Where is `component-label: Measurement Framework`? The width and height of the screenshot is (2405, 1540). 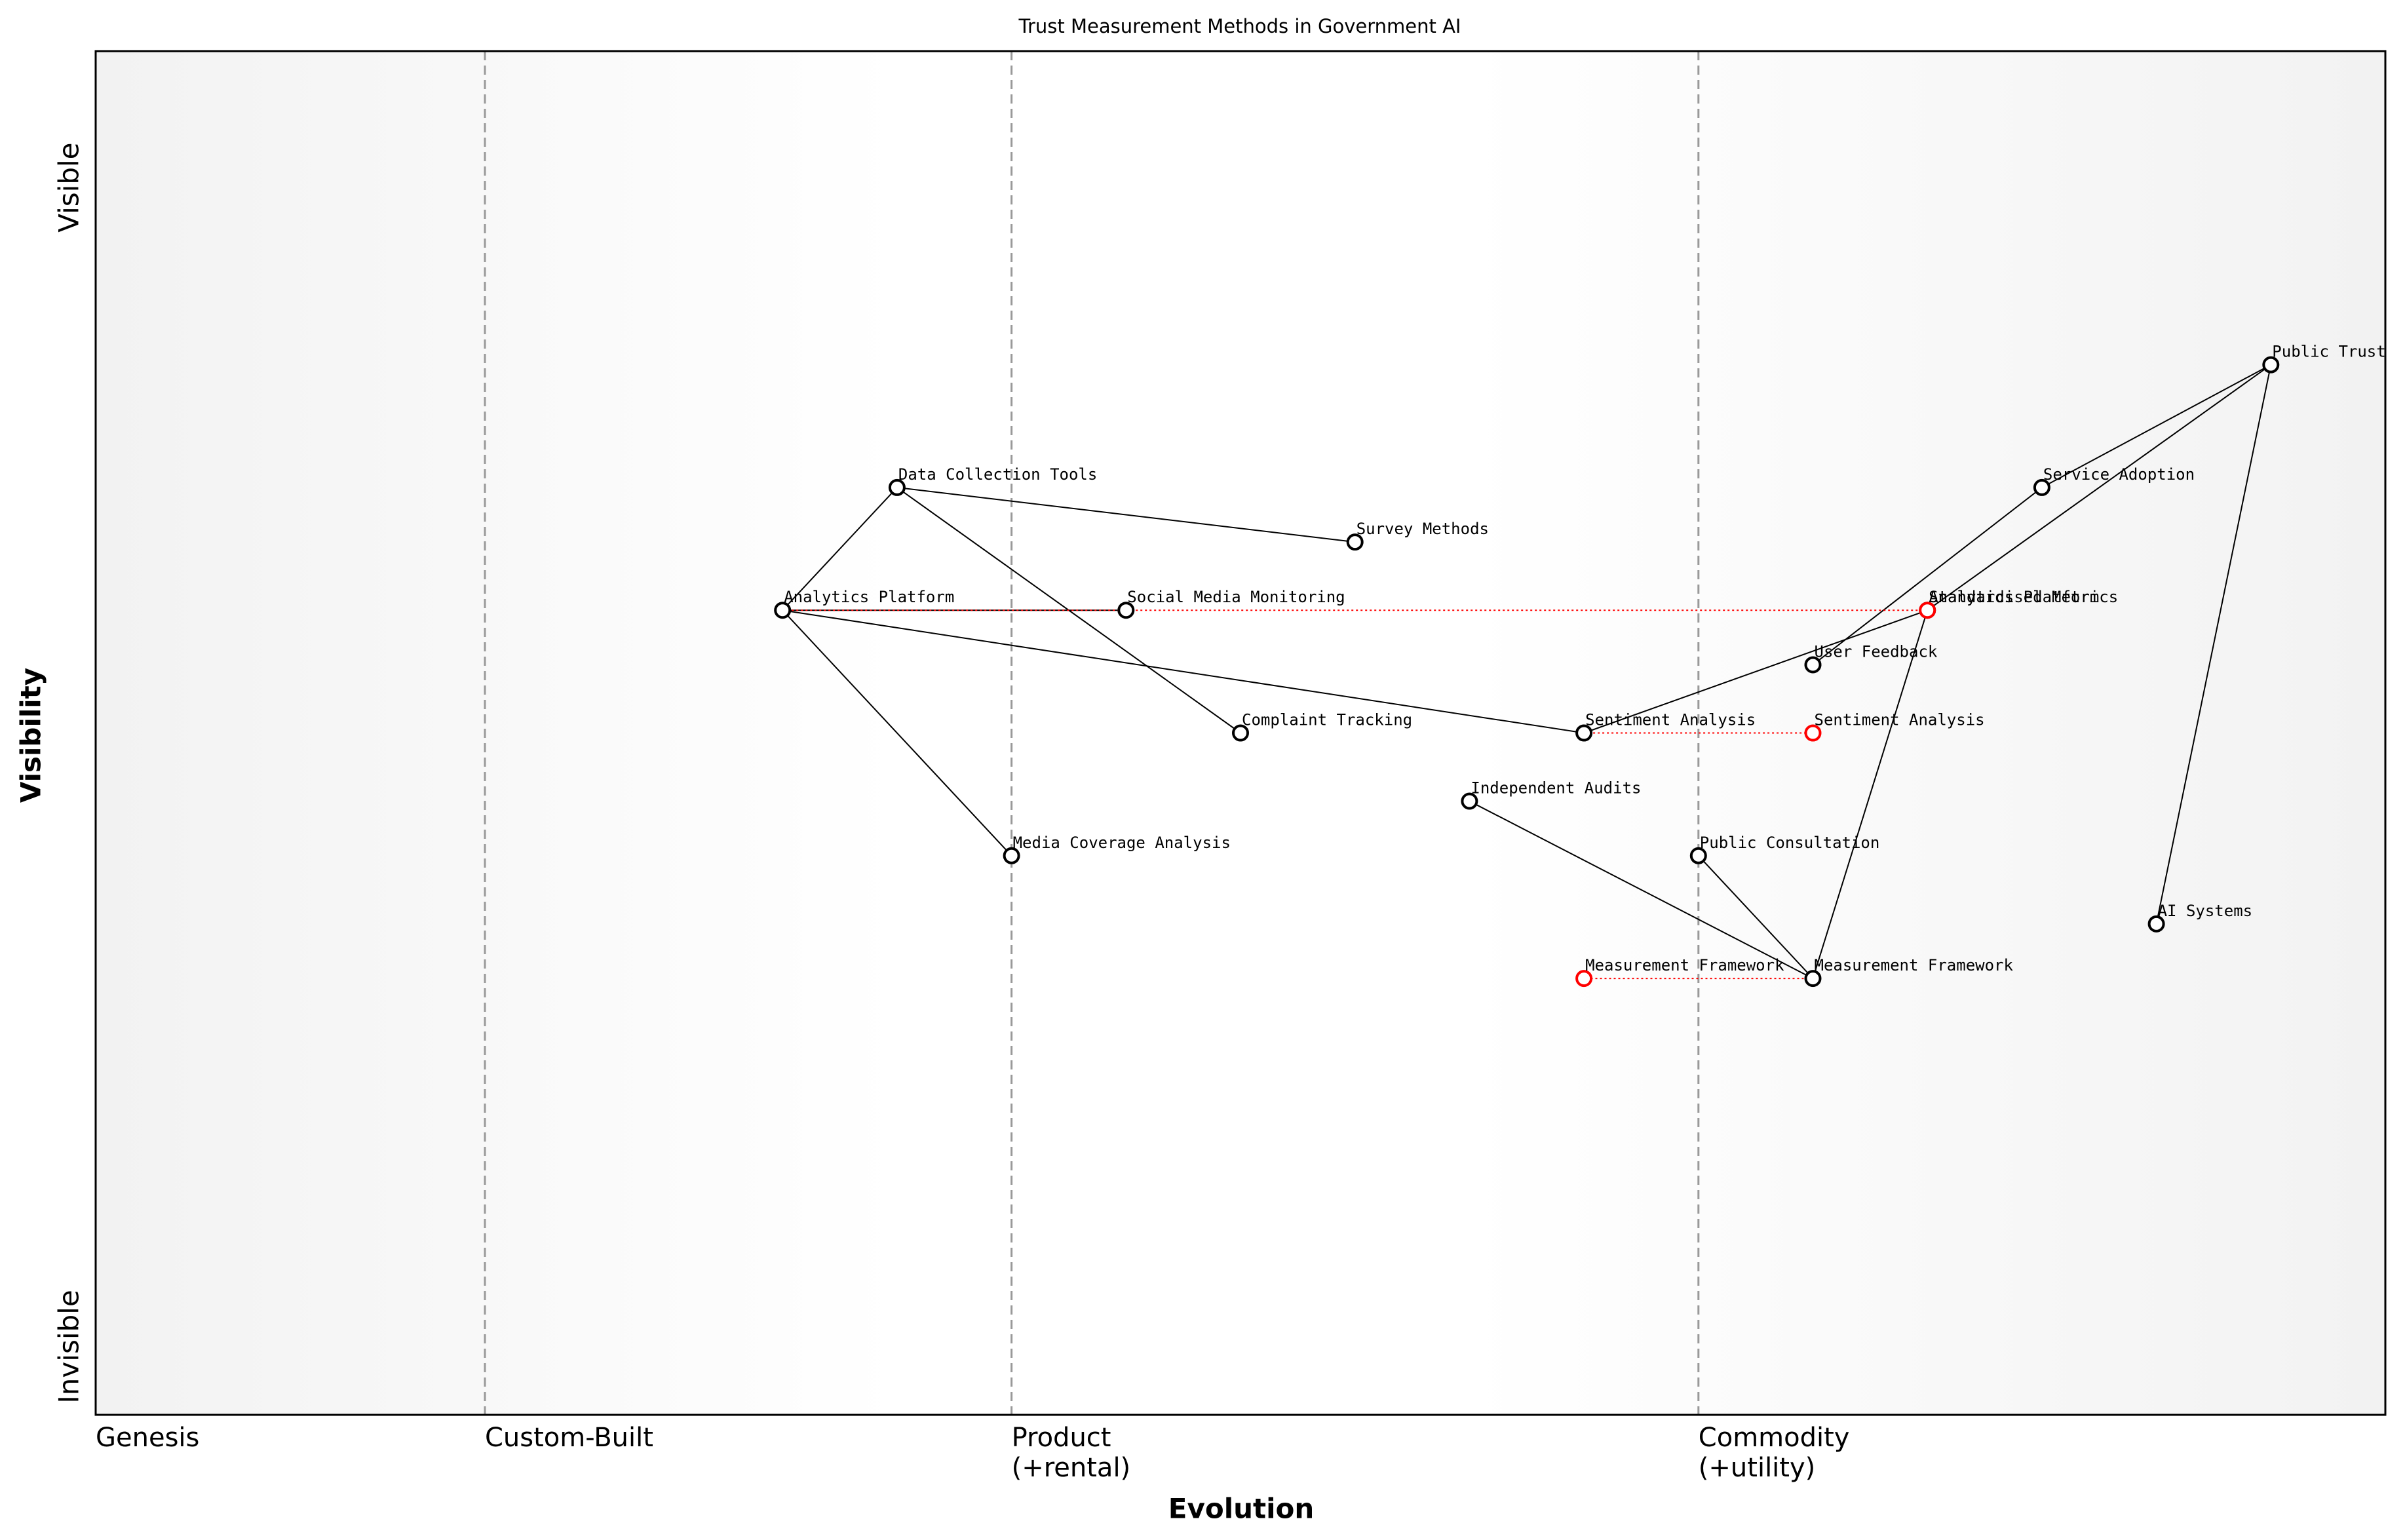 component-label: Measurement Framework is located at coordinates (1914, 965).